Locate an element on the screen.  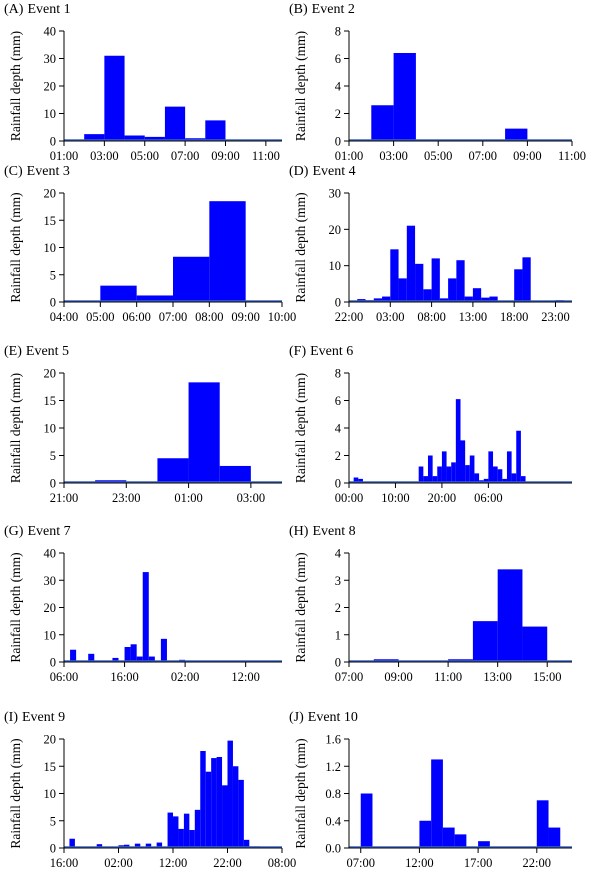
panel-title: (G) Event 7 is located at coordinates (37, 531).